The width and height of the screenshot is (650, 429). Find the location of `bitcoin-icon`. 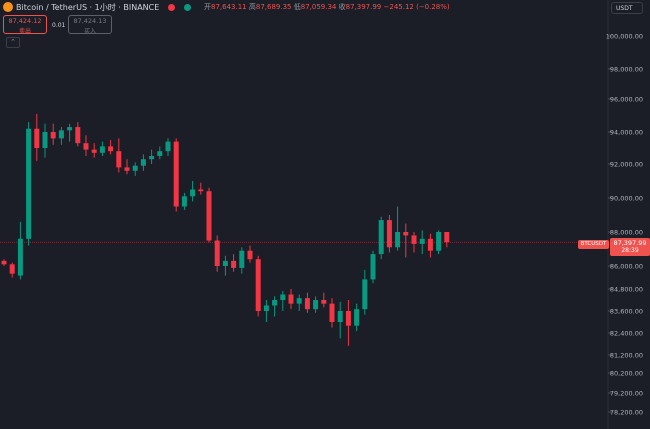

bitcoin-icon is located at coordinates (8, 7).